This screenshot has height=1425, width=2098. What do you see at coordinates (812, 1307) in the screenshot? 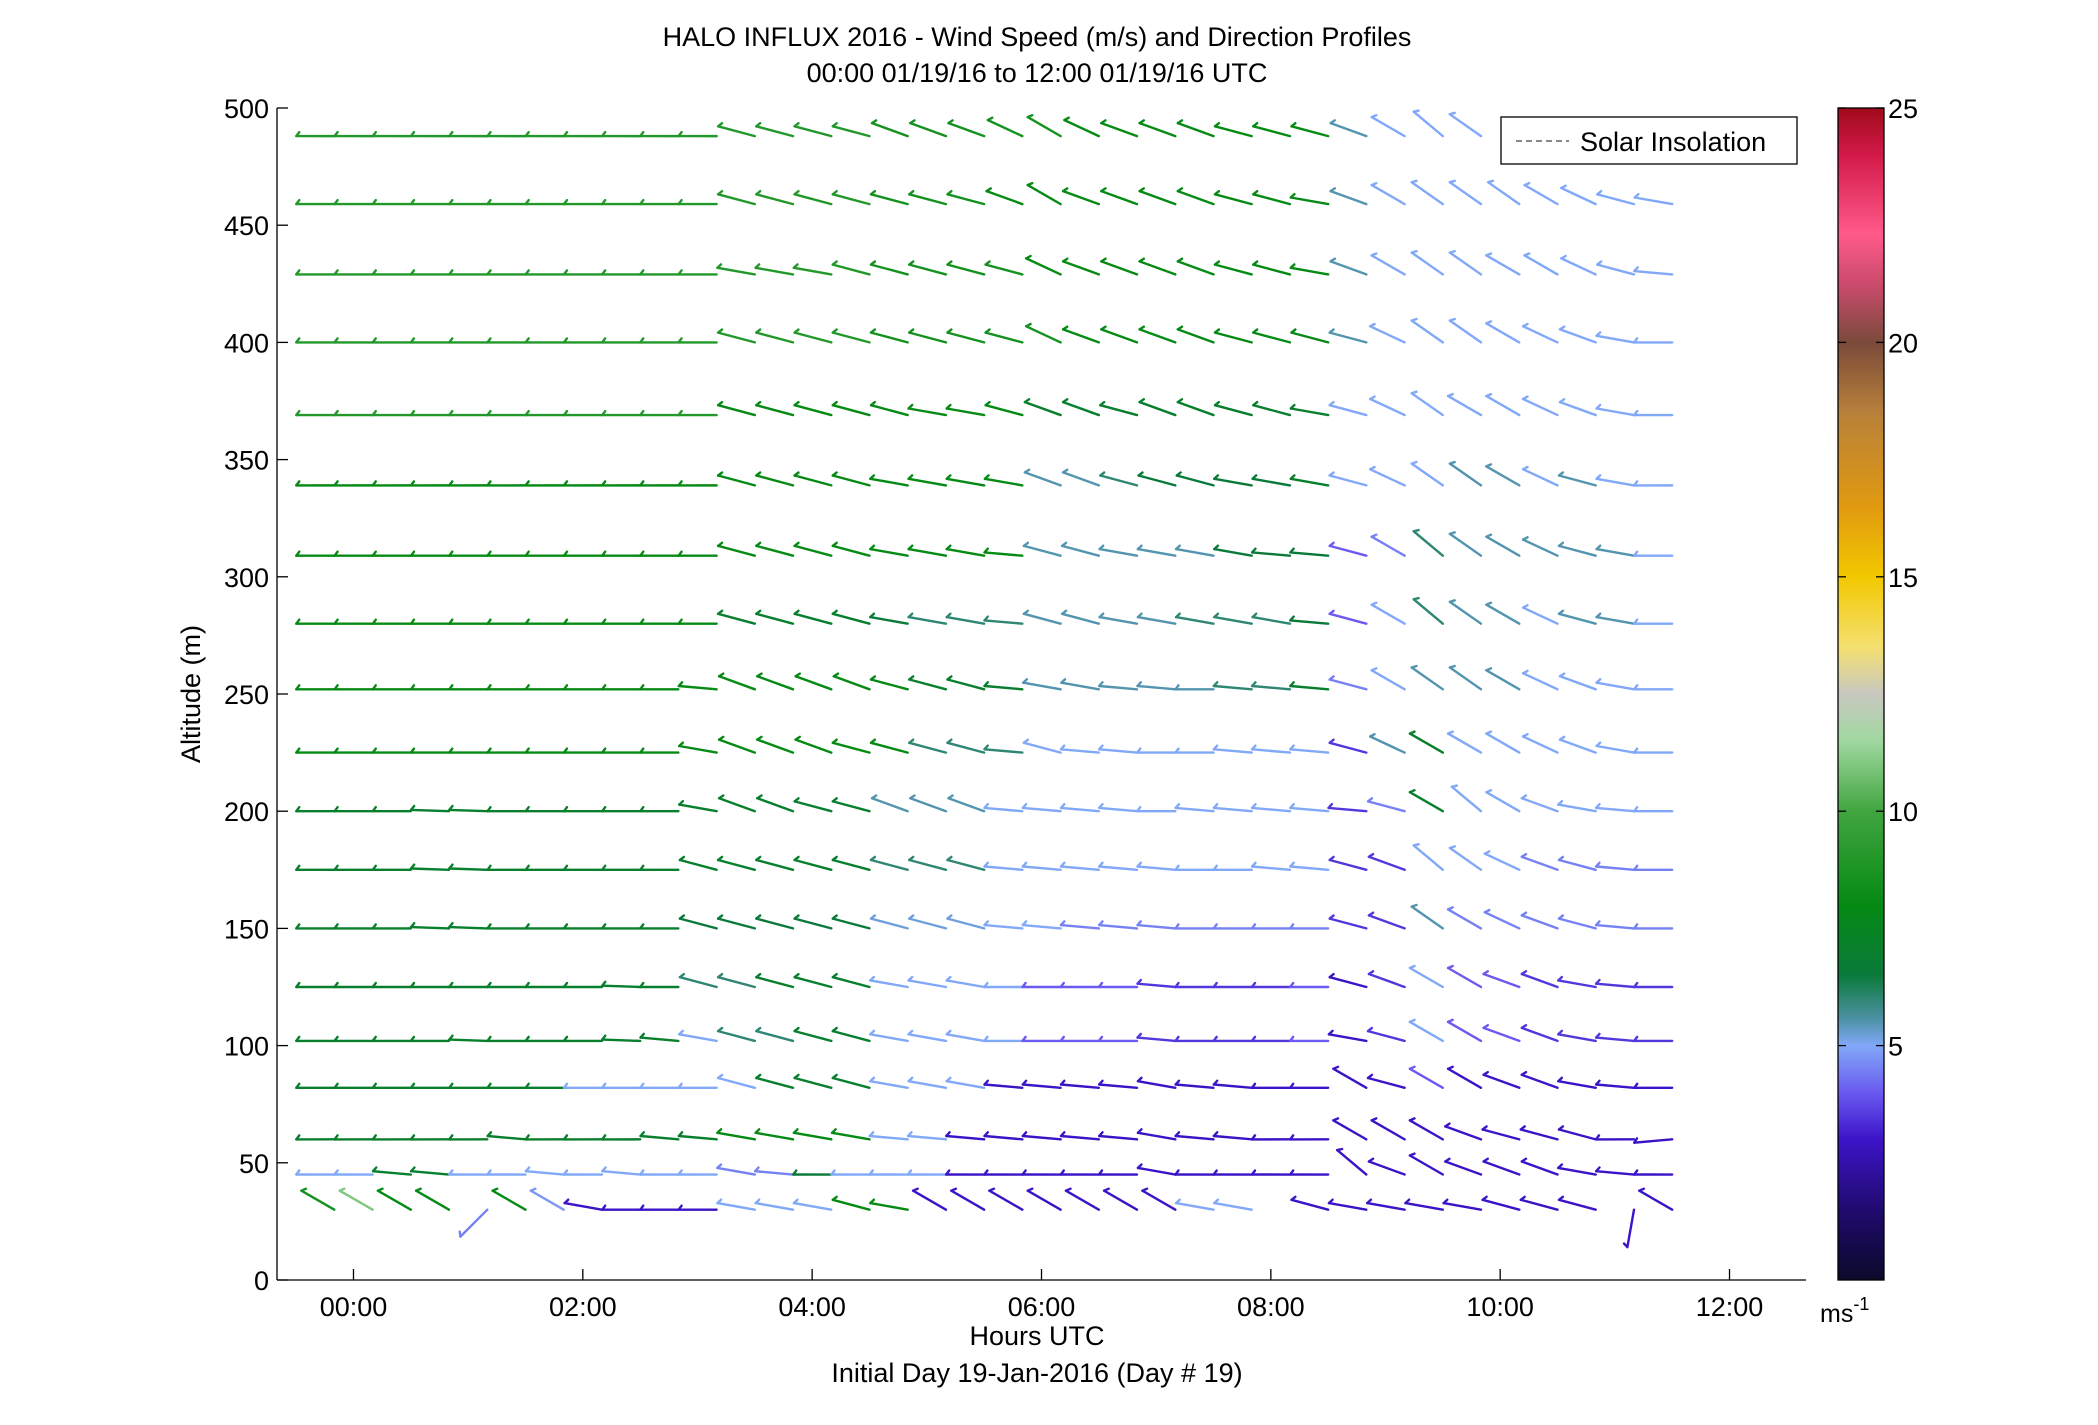
I see `x-tick-label: 04:00` at bounding box center [812, 1307].